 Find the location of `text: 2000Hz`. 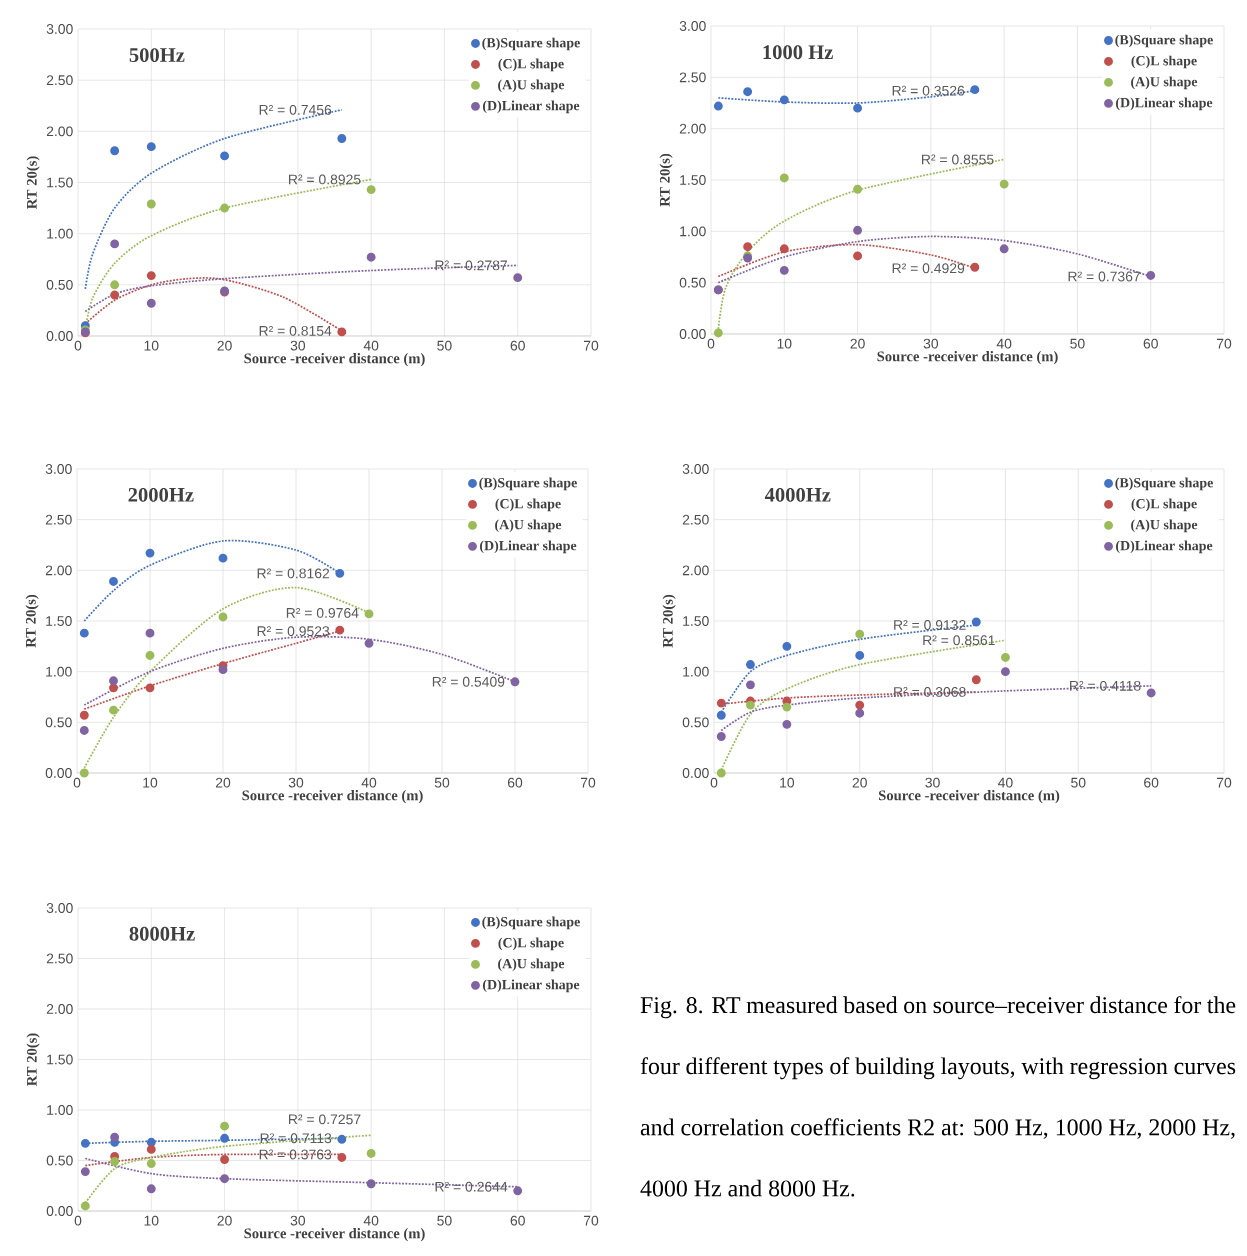

text: 2000Hz is located at coordinates (161, 494).